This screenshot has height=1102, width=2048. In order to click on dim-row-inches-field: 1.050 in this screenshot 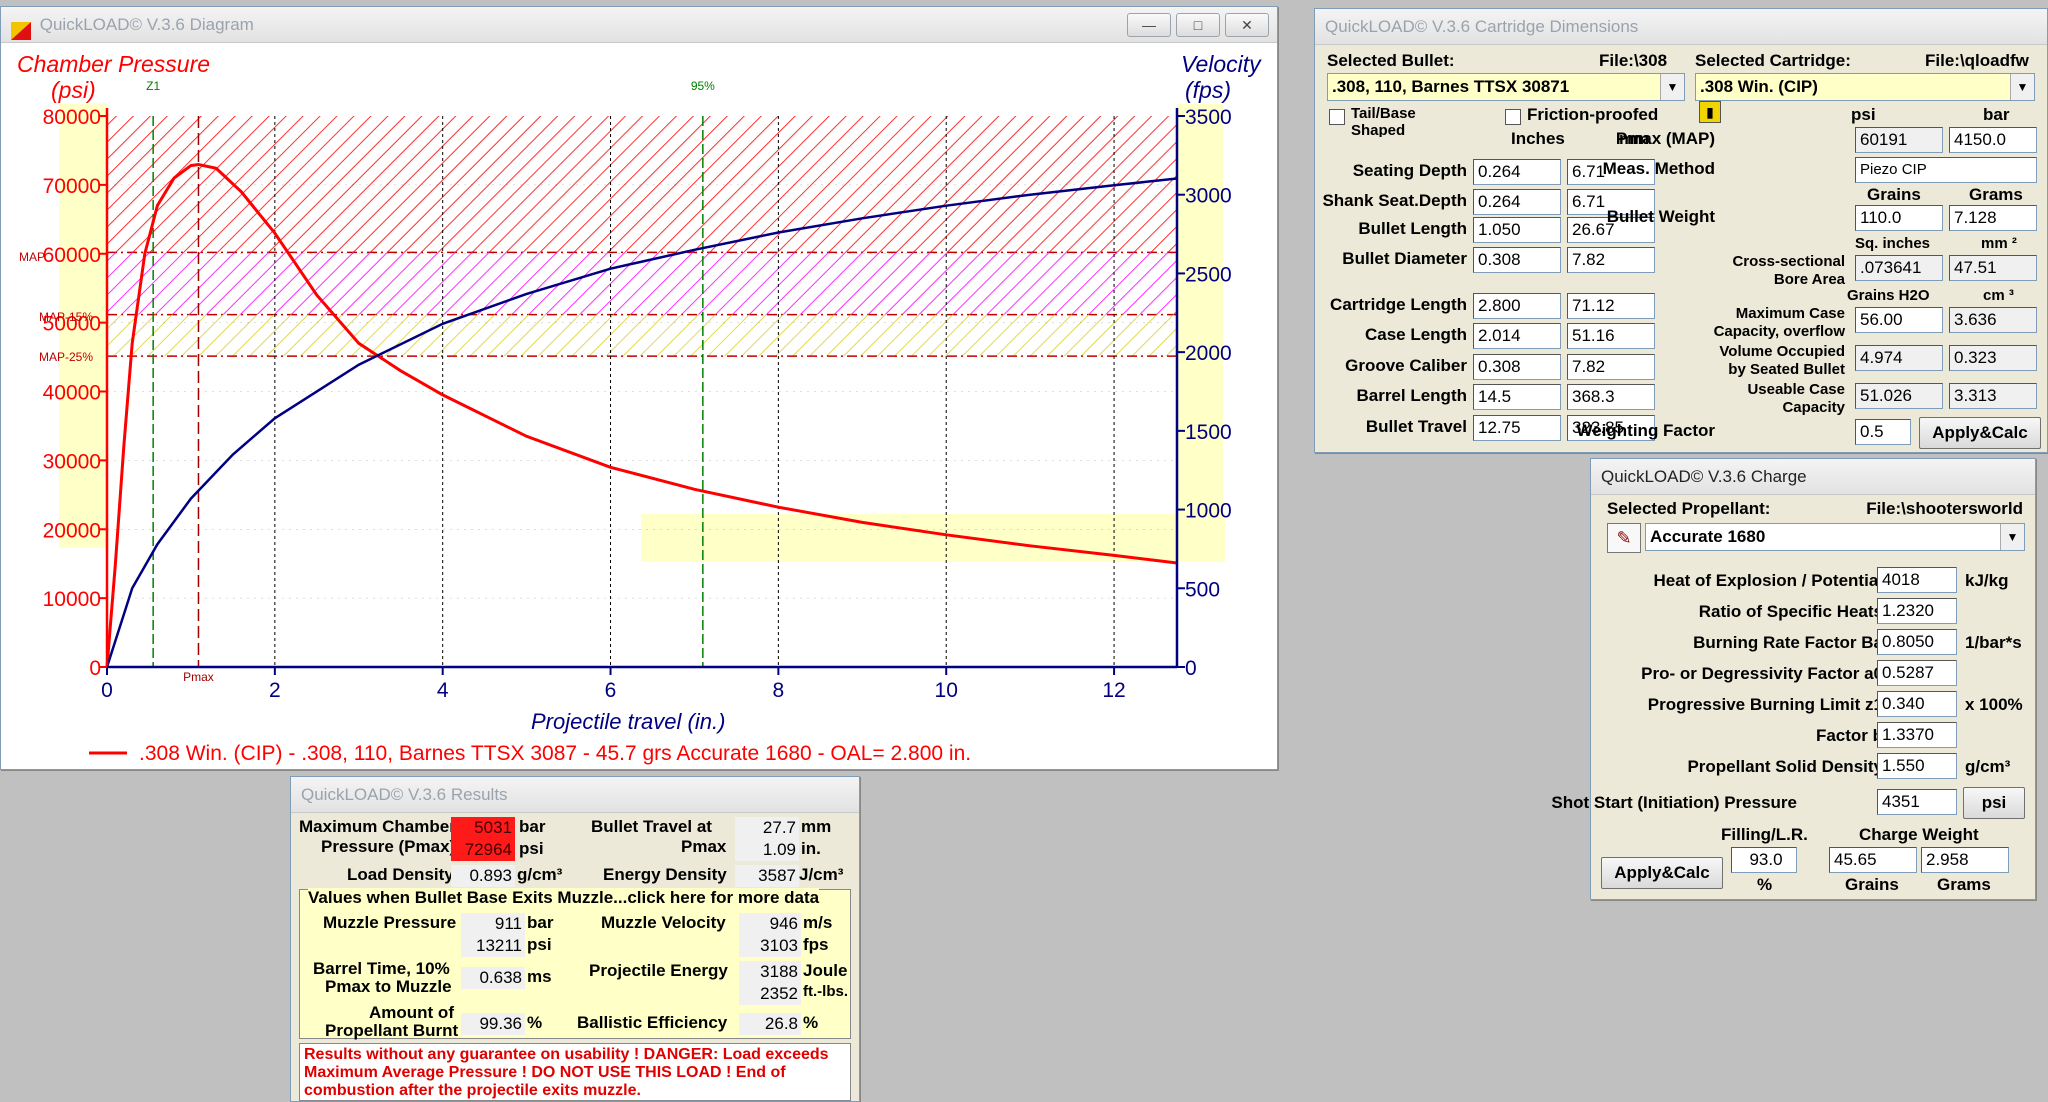, I will do `click(1517, 230)`.